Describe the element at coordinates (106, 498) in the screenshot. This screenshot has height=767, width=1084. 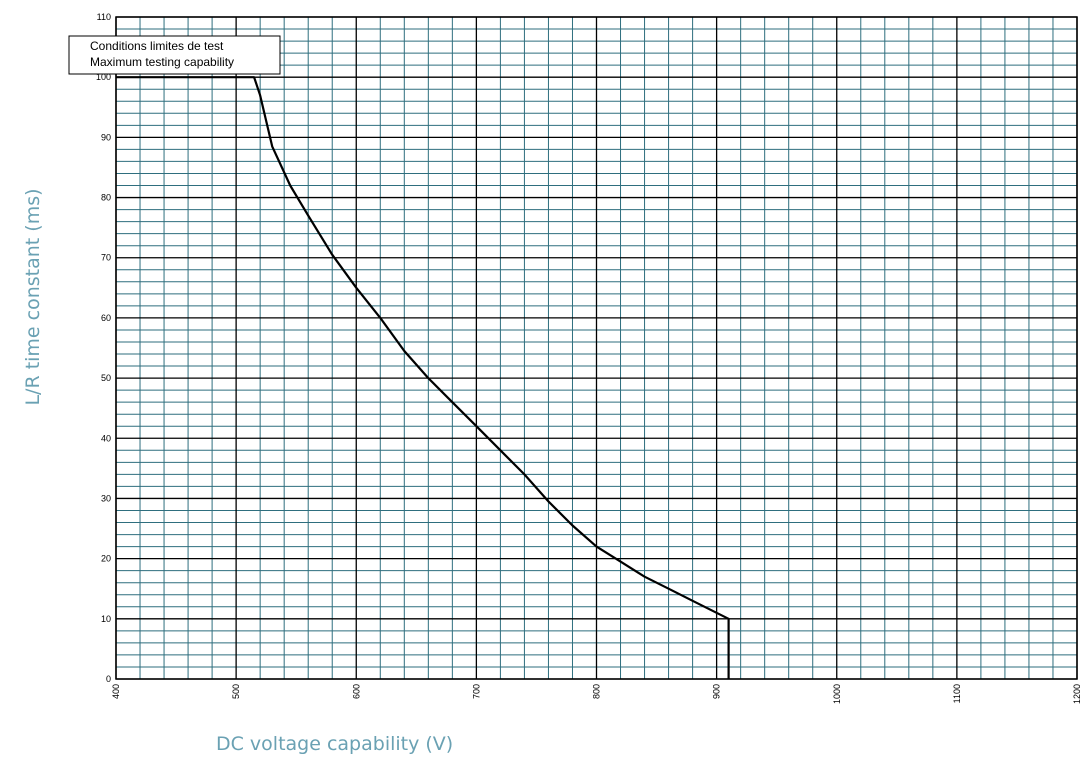
I see `y-tick-label: 30` at that location.